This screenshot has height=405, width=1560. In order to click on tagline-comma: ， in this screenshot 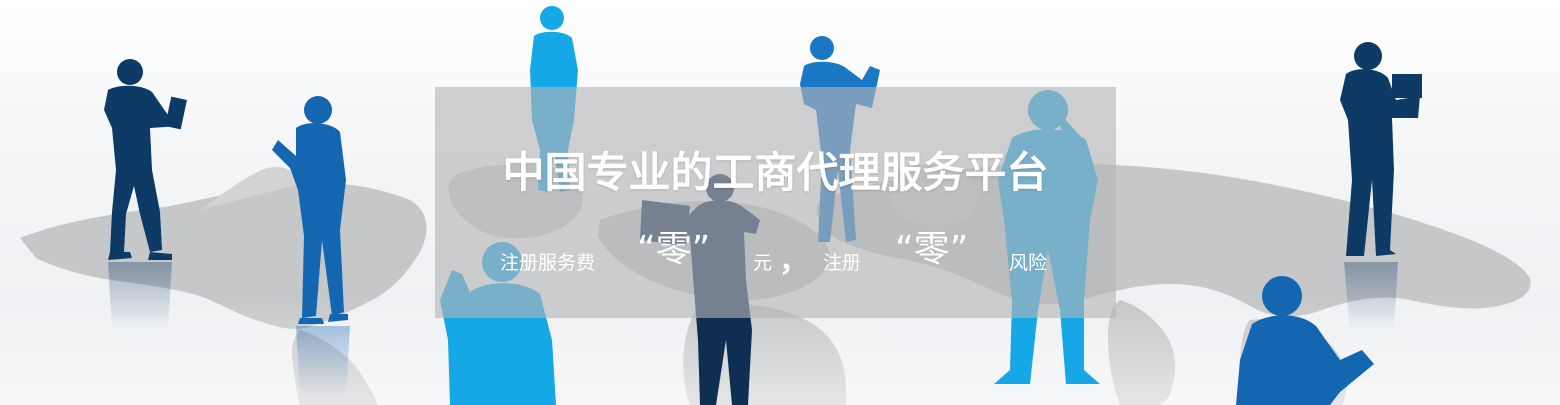, I will do `click(794, 261)`.